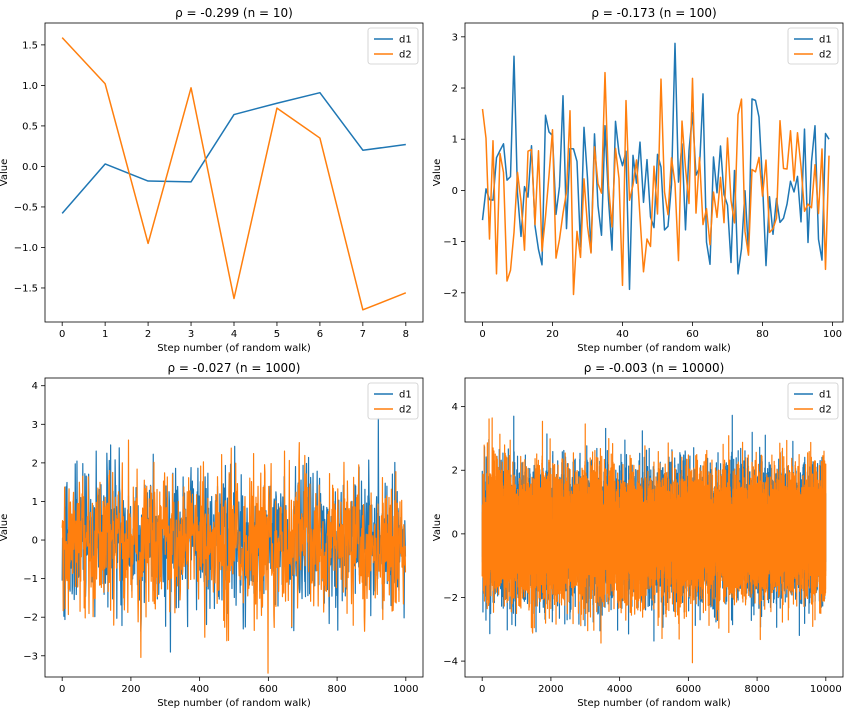 Image resolution: width=854 pixels, height=709 pixels. What do you see at coordinates (234, 368) in the screenshot?
I see `chart-title: ρ = -0.027 (n = 1000)` at bounding box center [234, 368].